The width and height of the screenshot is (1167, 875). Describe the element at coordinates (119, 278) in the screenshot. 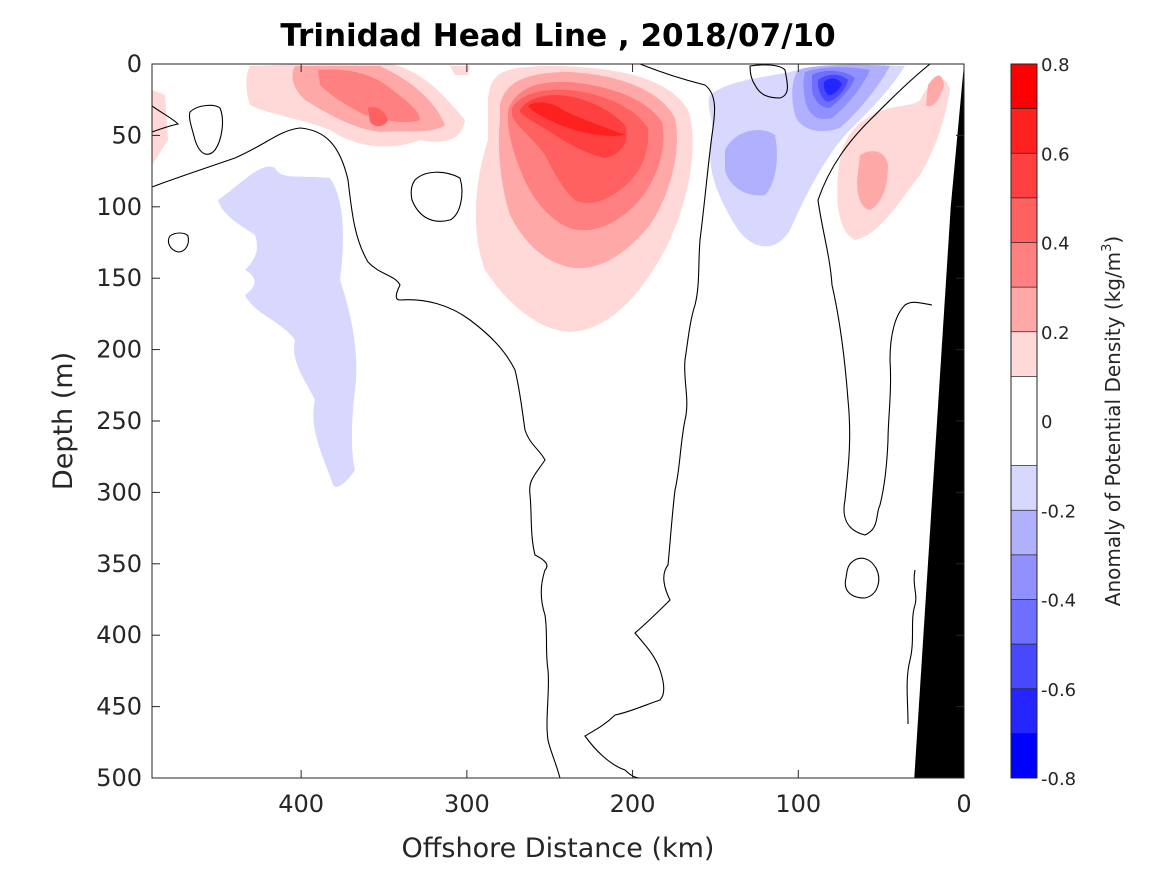

I see `y-tick-label: 150` at that location.